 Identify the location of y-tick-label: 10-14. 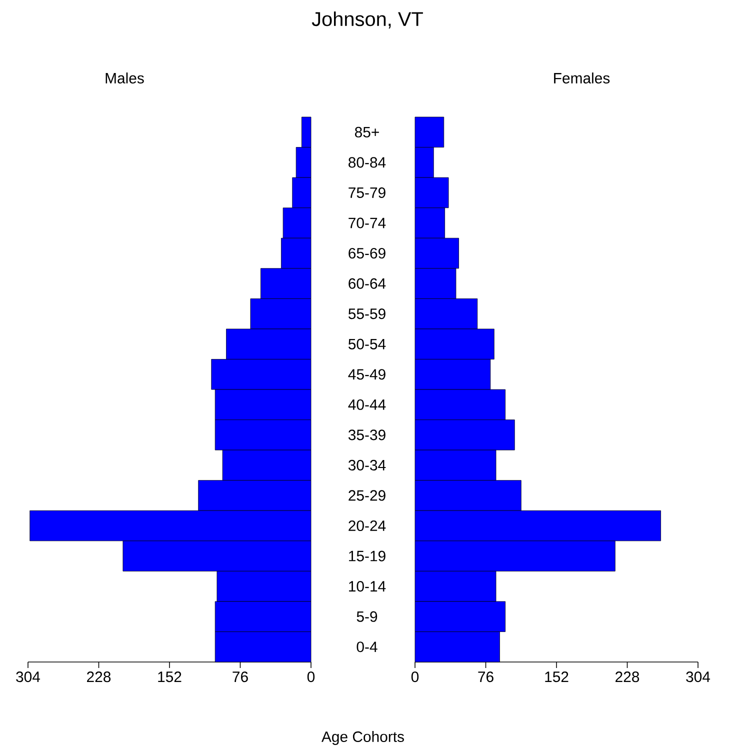
(367, 586).